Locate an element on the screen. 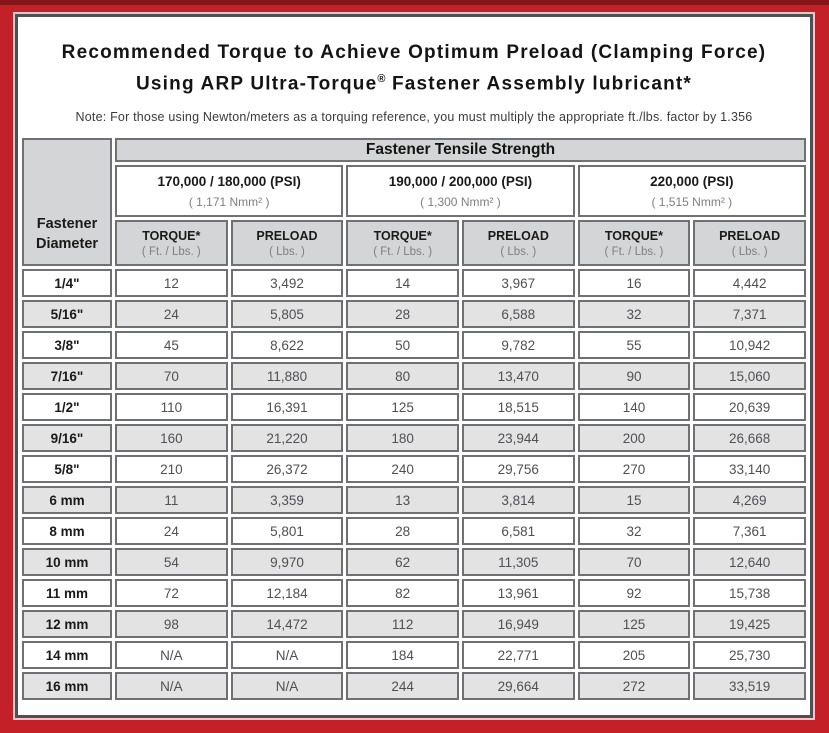  table-row: 16 mm N/A N/A 244 29,664 272 33,519 is located at coordinates (414, 686).